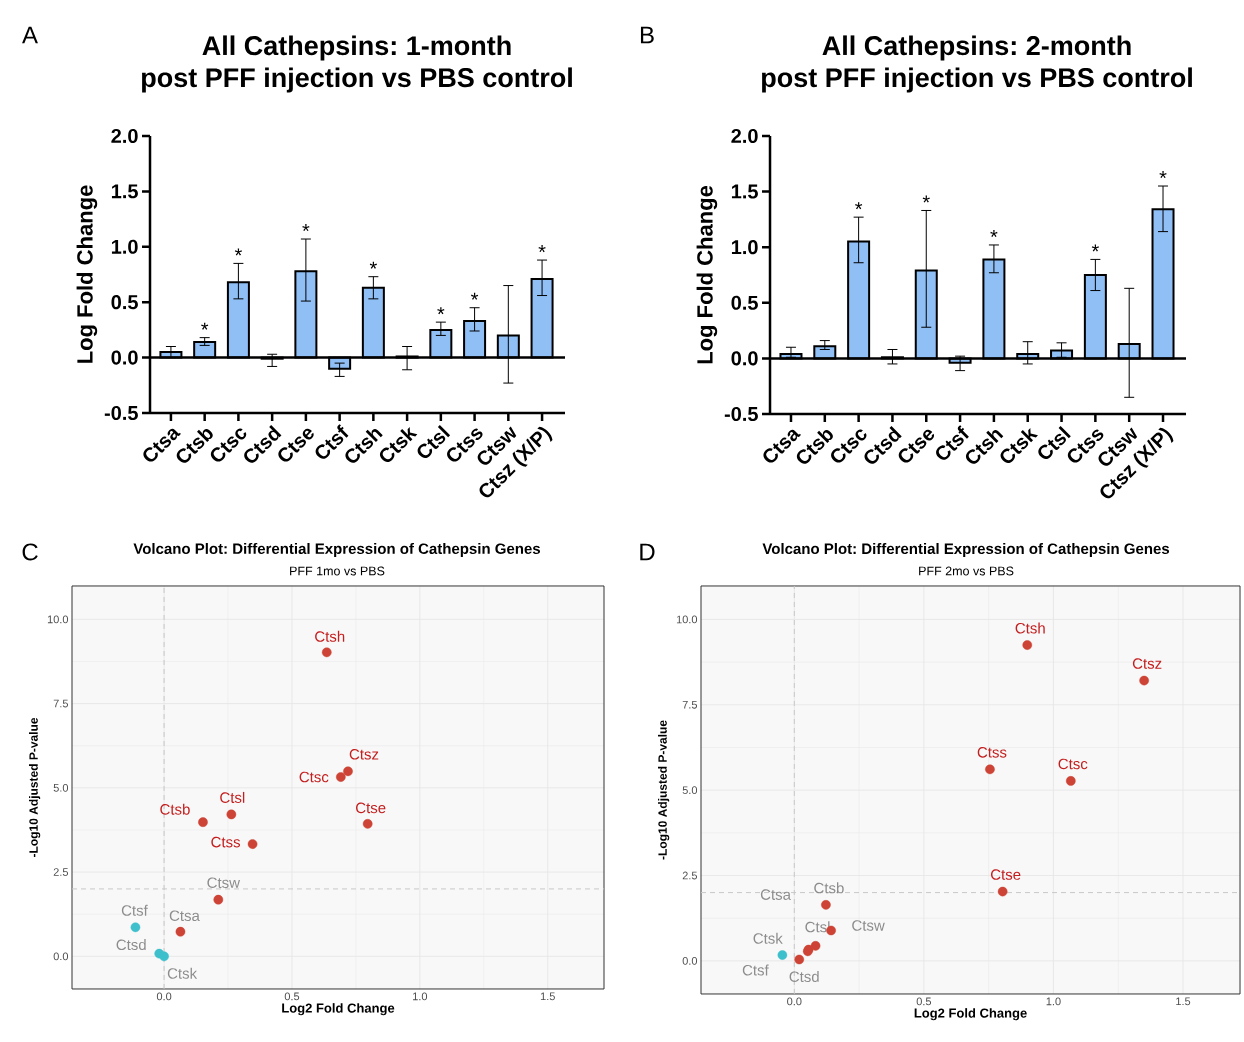 Image resolution: width=1244 pixels, height=1042 pixels. What do you see at coordinates (977, 64) in the screenshot?
I see `chart-title: All Cathepsins: 2-month post PFF injection vs PBS control` at bounding box center [977, 64].